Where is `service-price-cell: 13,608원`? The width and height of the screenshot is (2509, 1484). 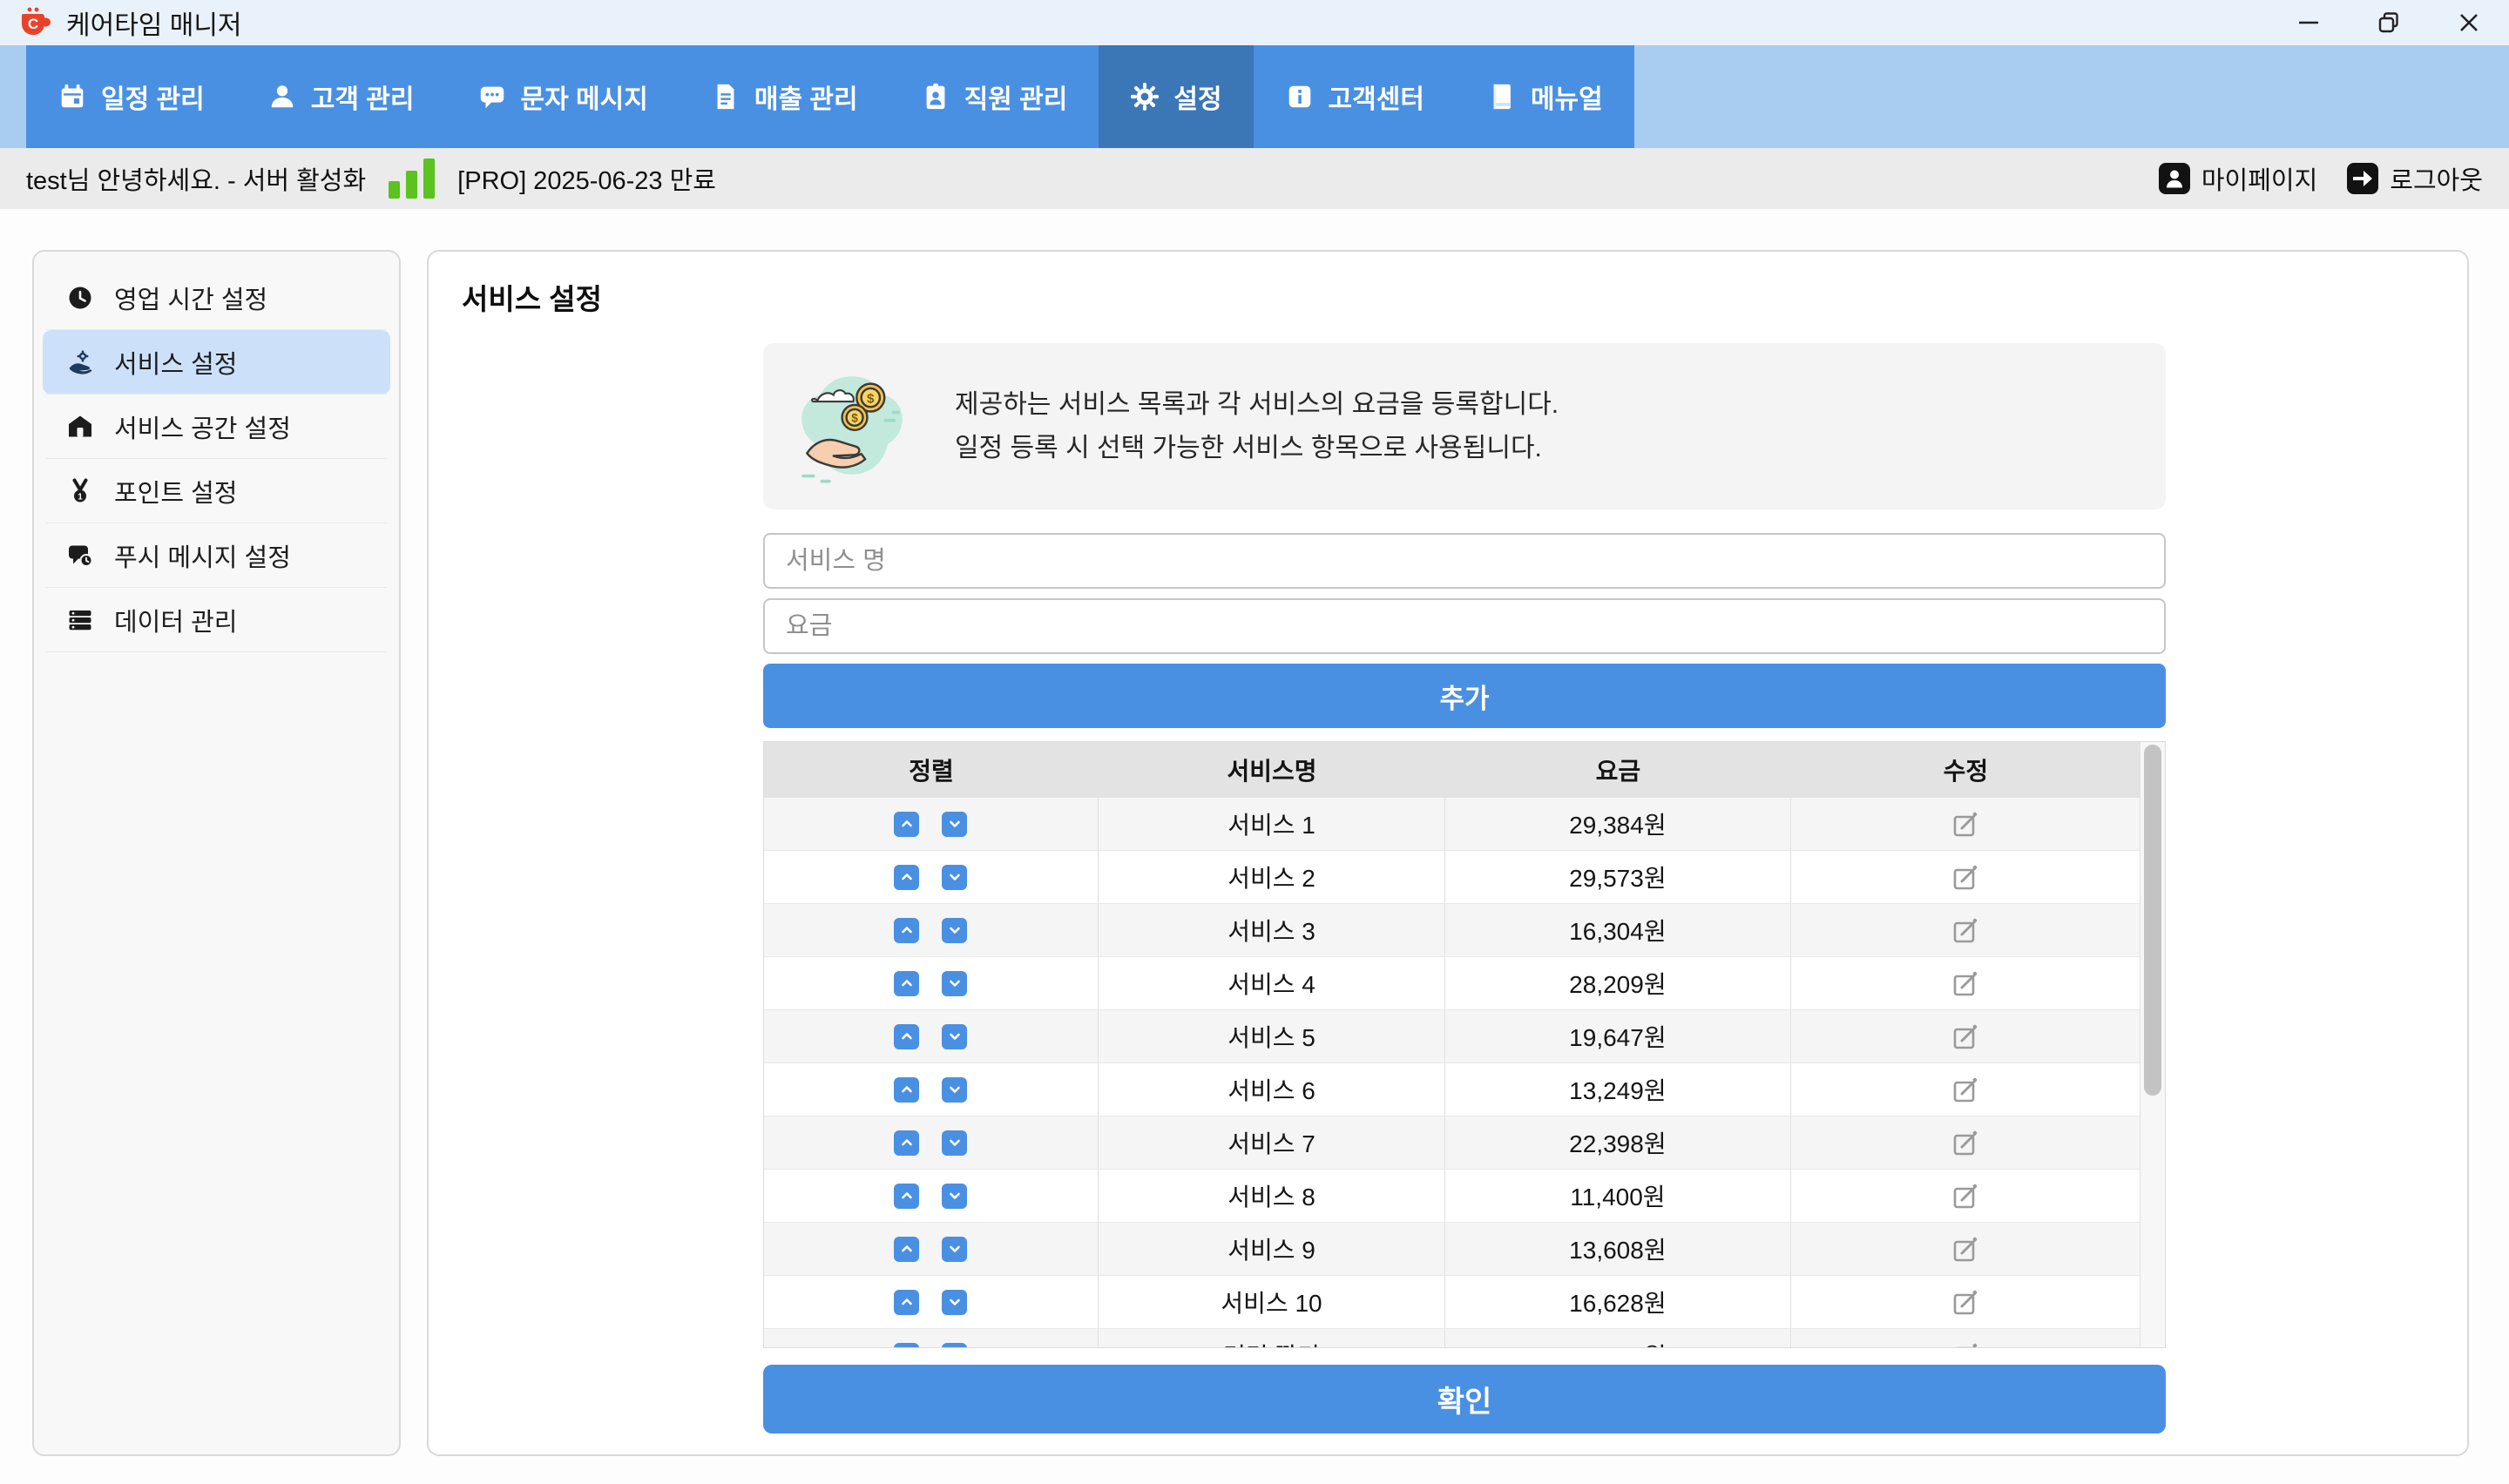
service-price-cell: 13,608원 is located at coordinates (1618, 1249).